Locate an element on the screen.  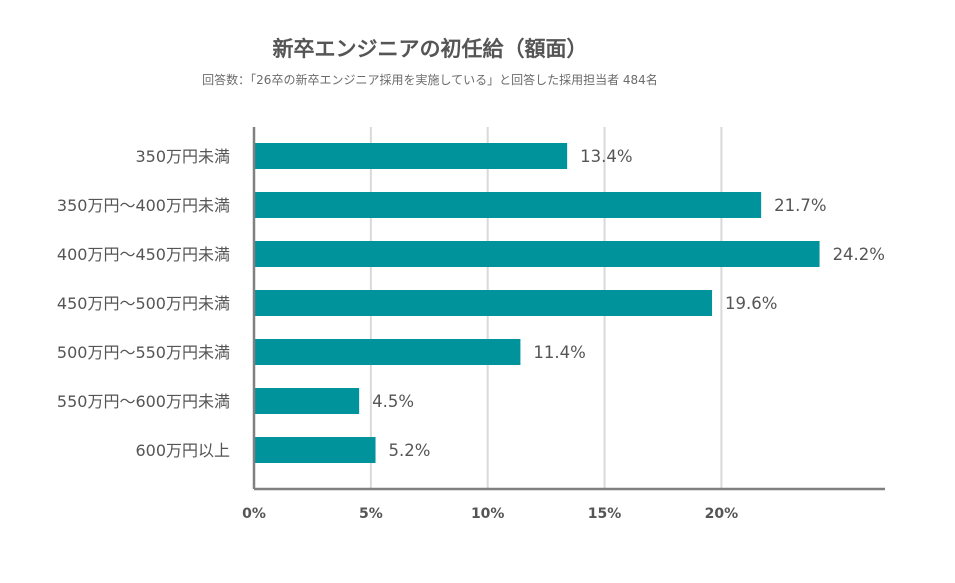
category-label: 350万円未満 is located at coordinates (182, 156).